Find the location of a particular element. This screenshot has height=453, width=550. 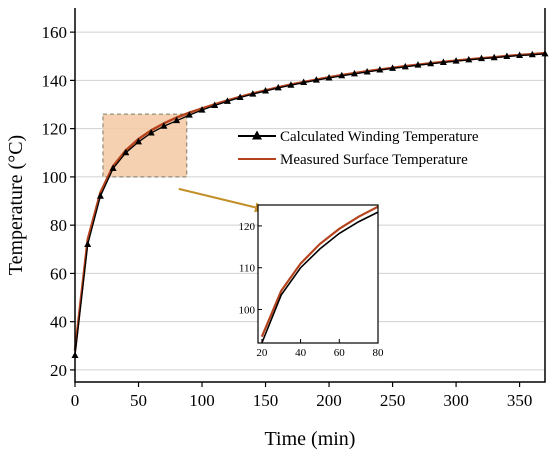

legend-item-calculated: Calculated Winding Temperature is located at coordinates (358, 137).